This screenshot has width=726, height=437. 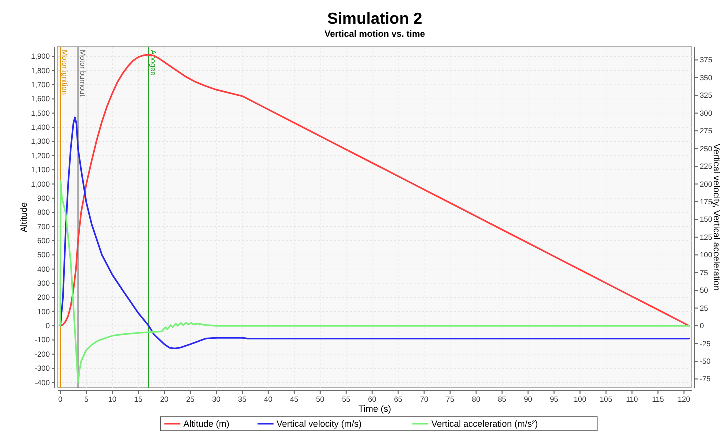 I want to click on chart-title: Simulation 2, so click(x=375, y=19).